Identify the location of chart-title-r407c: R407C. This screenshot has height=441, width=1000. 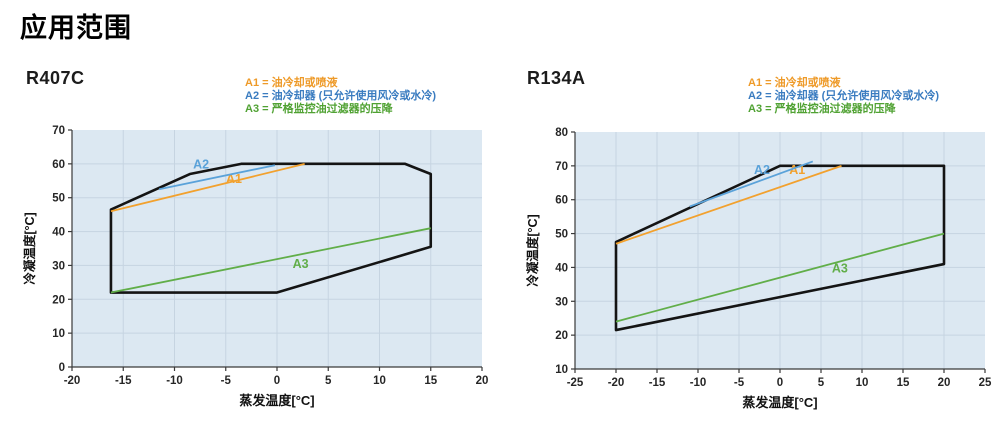
(55, 78).